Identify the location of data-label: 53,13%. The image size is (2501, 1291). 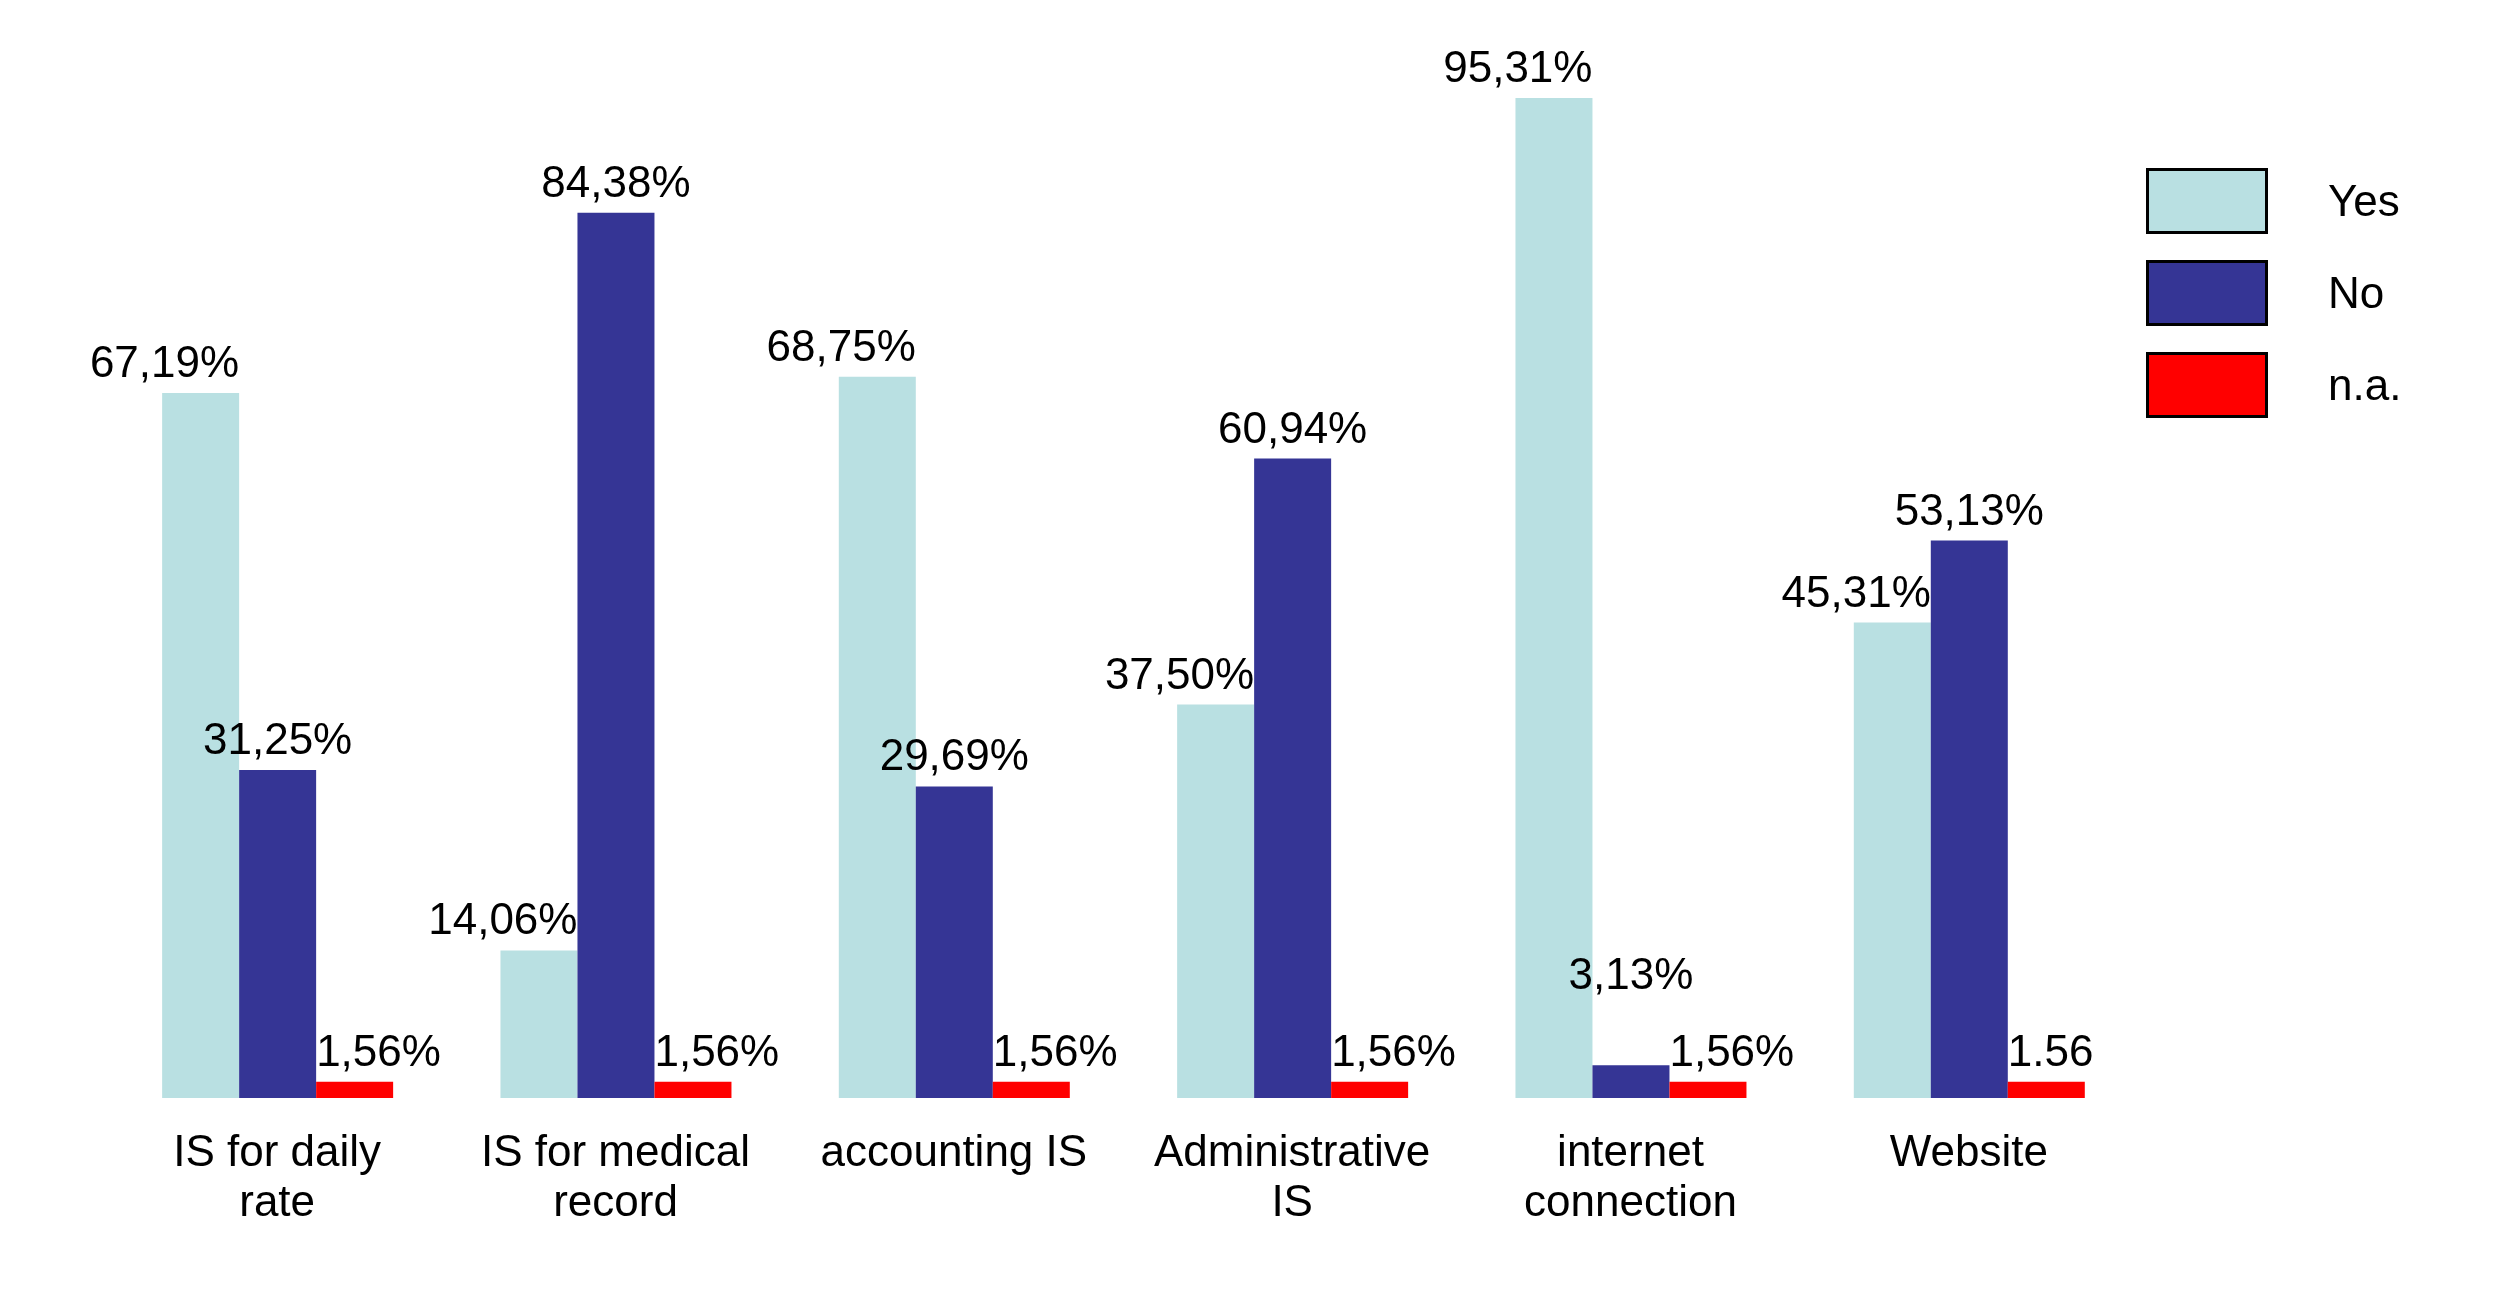
(1969, 509).